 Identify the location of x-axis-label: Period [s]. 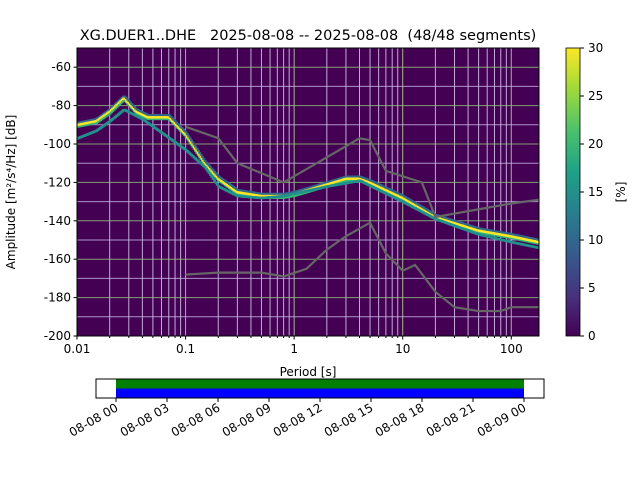
(308, 372).